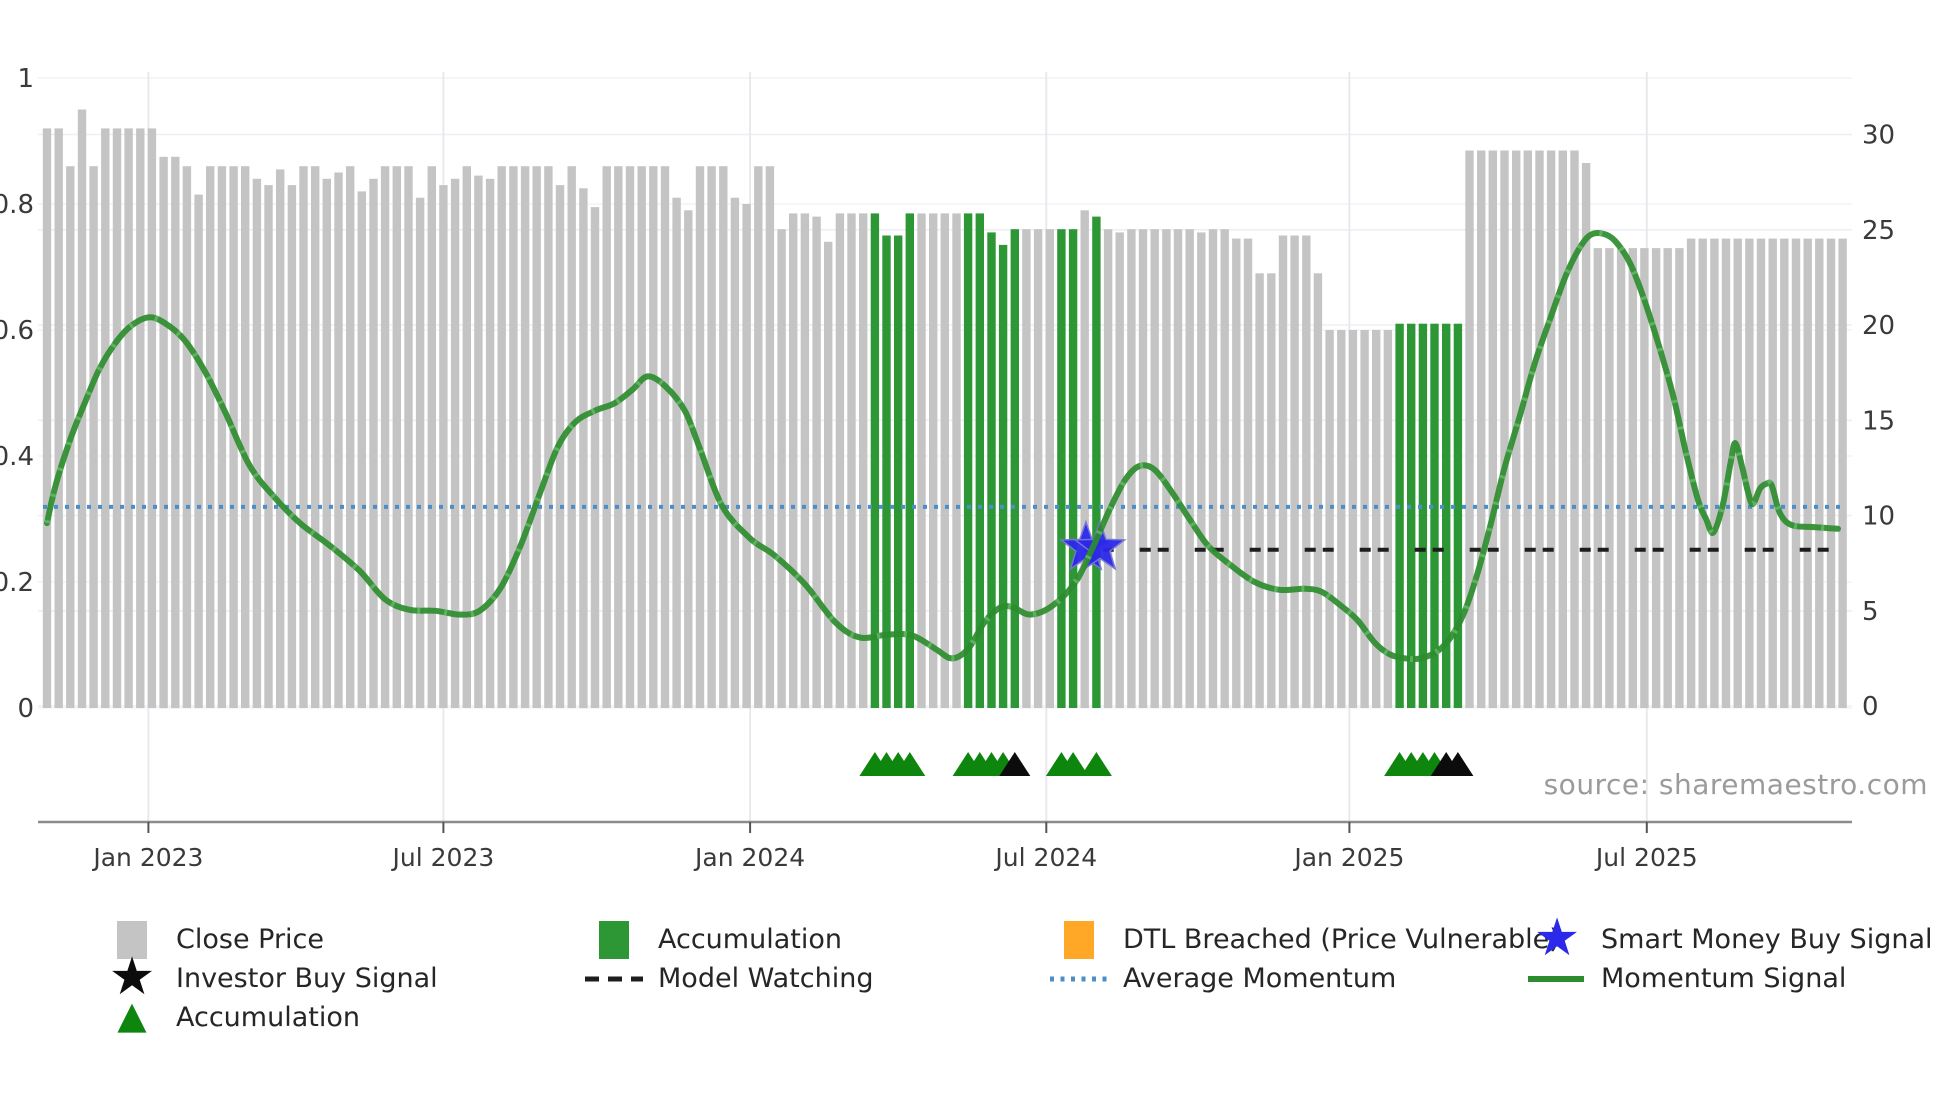  I want to click on legend-label-model-watching: Model Watching, so click(766, 978).